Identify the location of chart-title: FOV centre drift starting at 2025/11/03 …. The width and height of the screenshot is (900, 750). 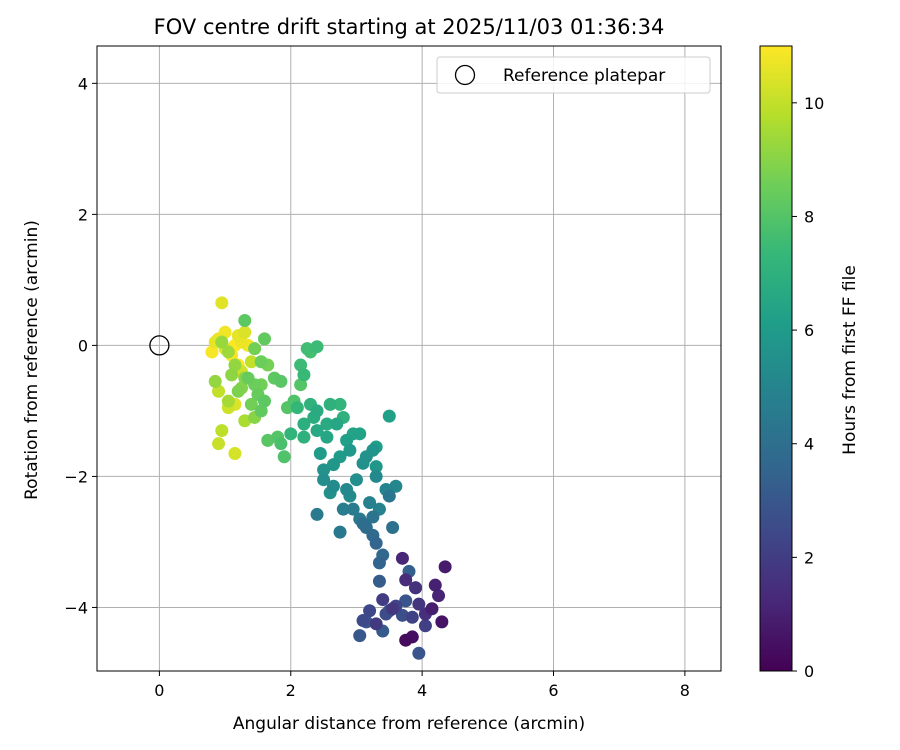
(409, 27).